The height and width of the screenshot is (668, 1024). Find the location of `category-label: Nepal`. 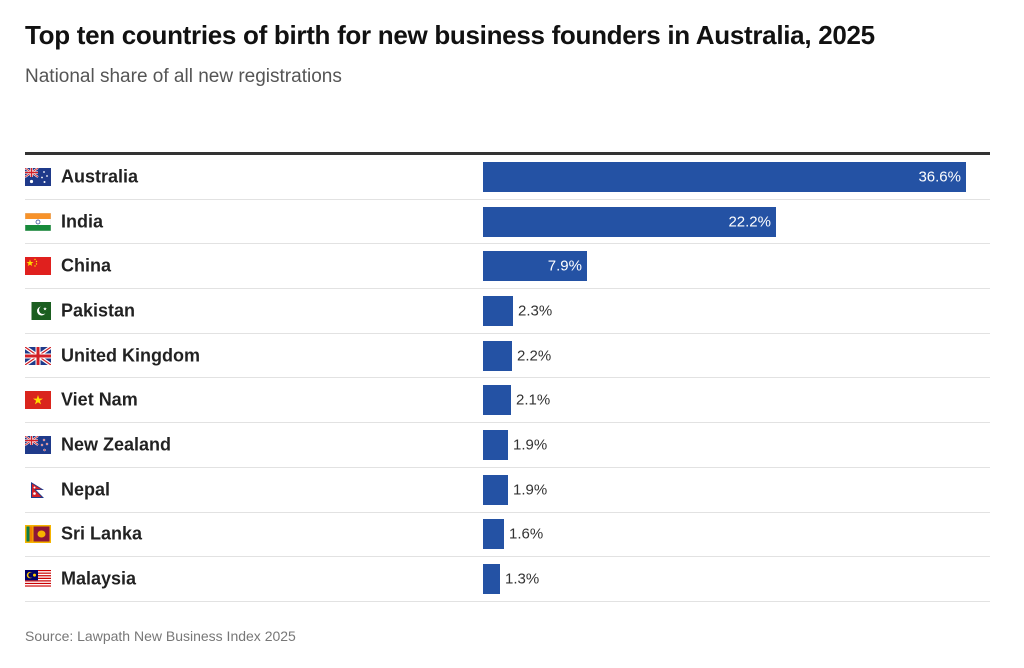

category-label: Nepal is located at coordinates (86, 489).